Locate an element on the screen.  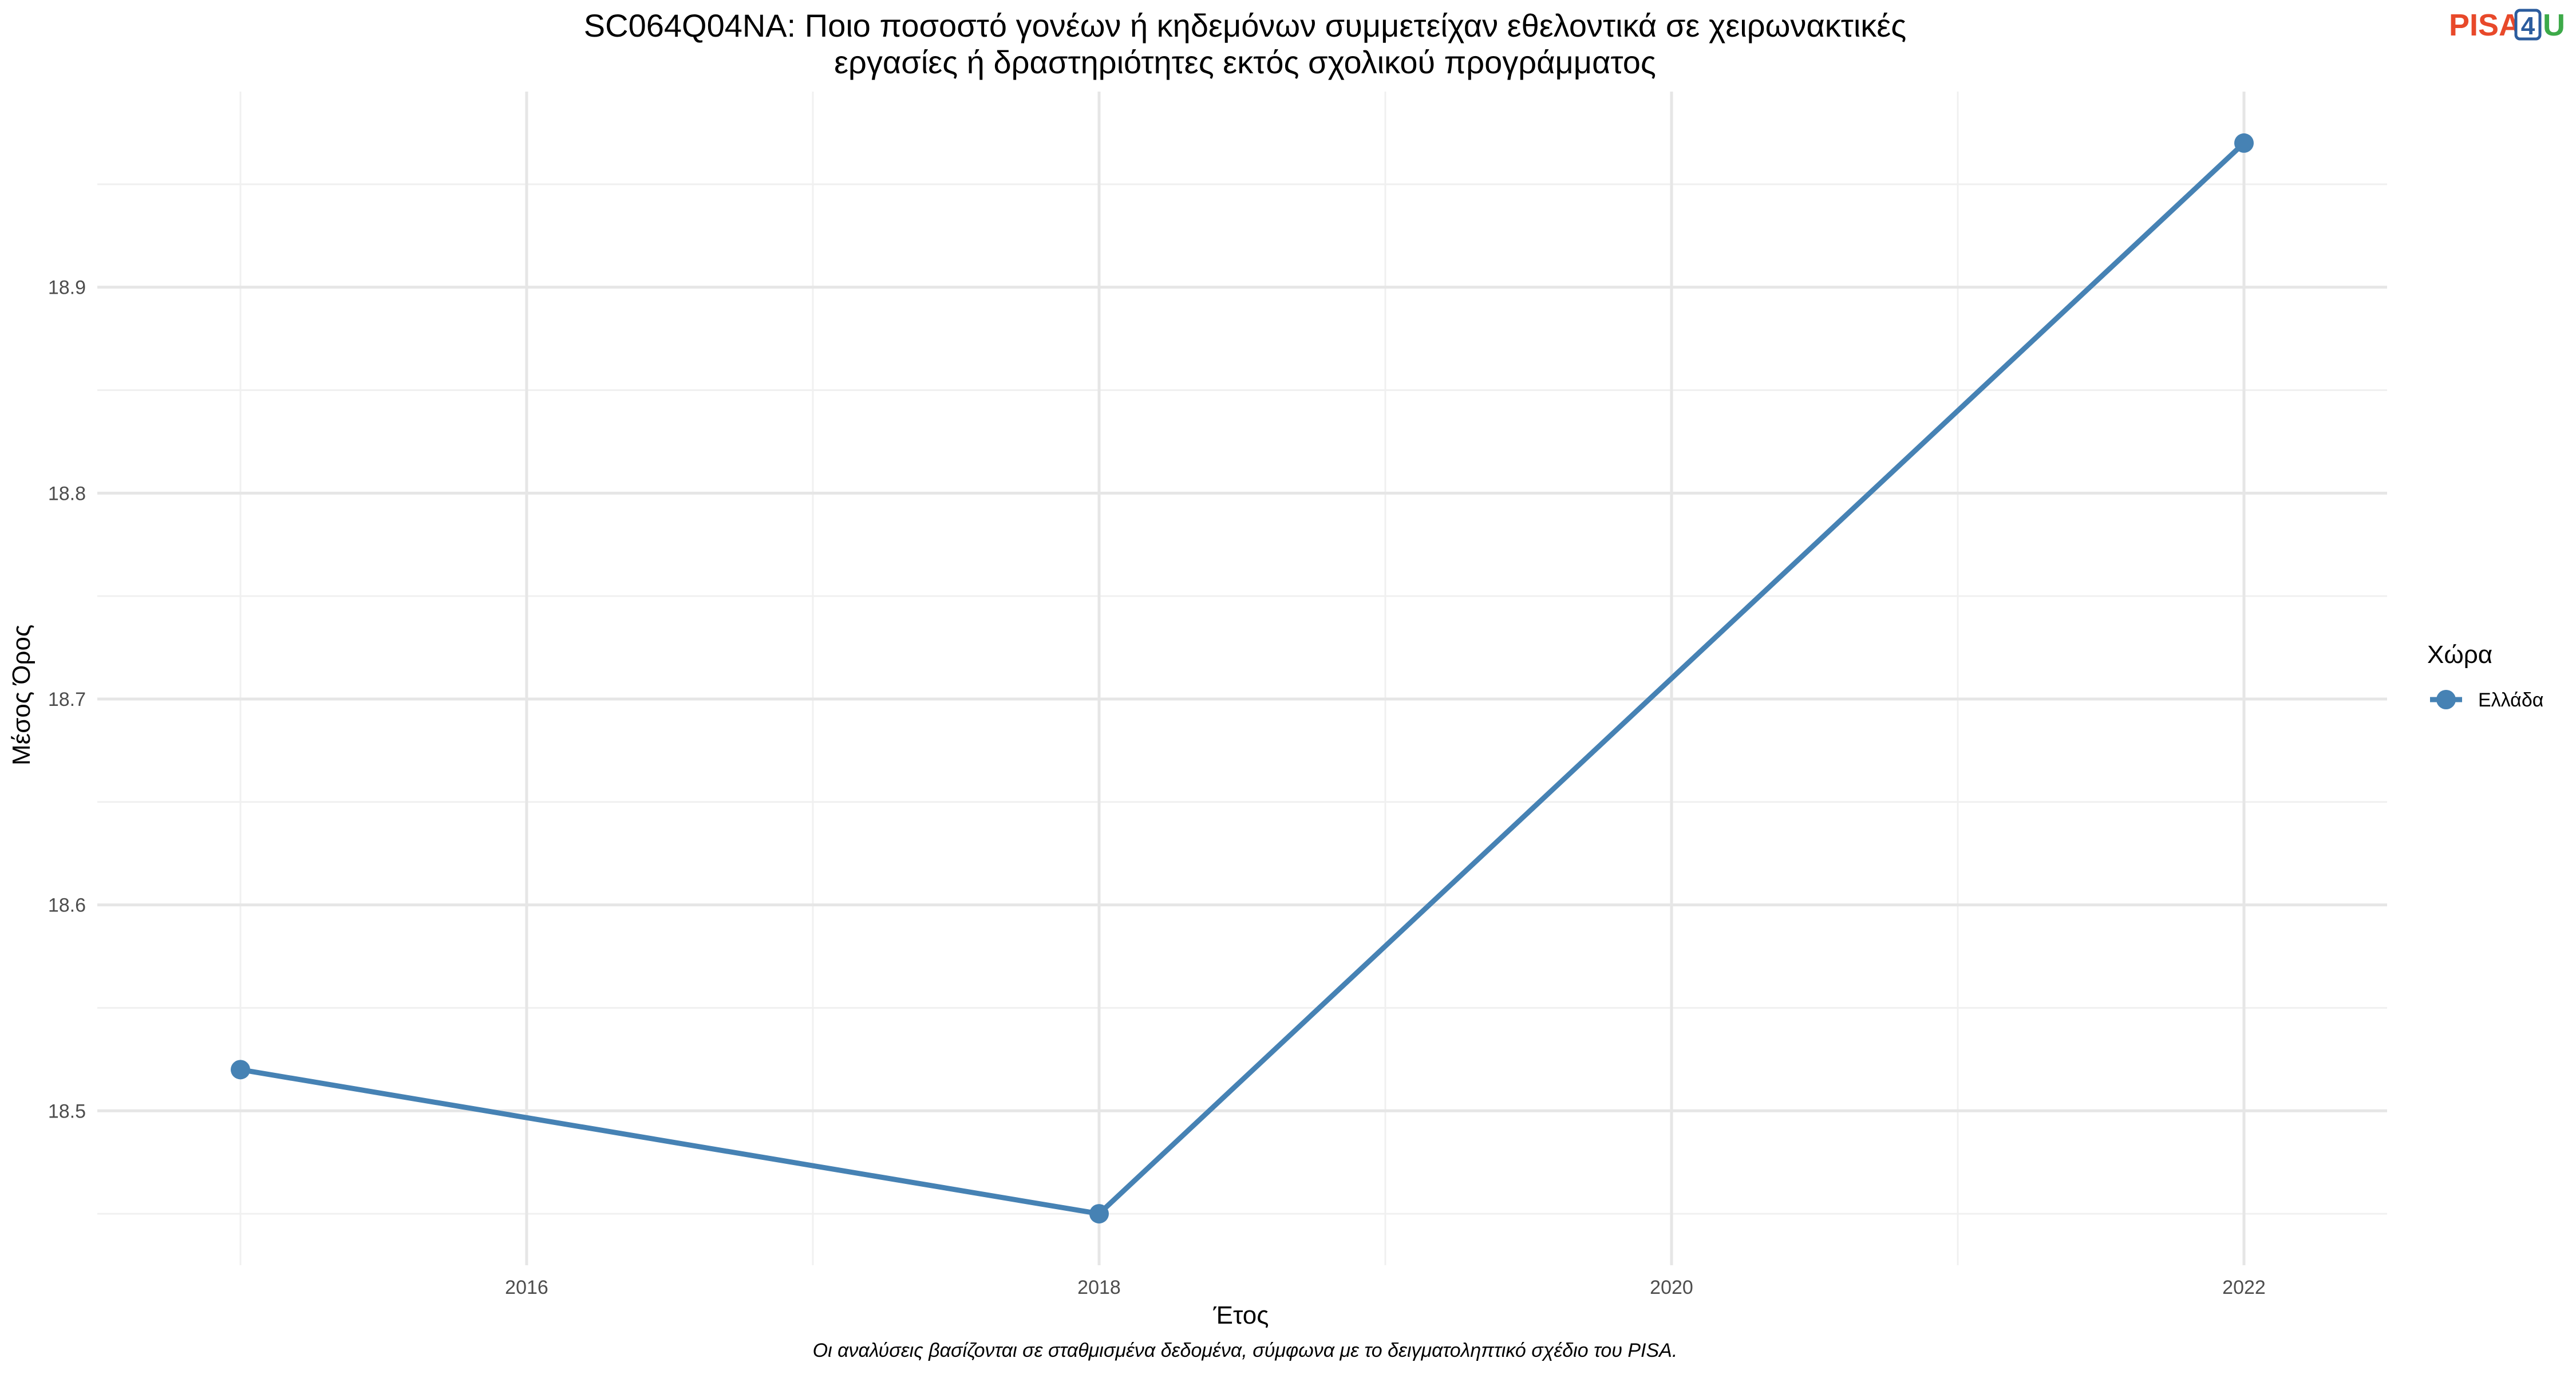
x-axis-title: Έτος is located at coordinates (1241, 1315).